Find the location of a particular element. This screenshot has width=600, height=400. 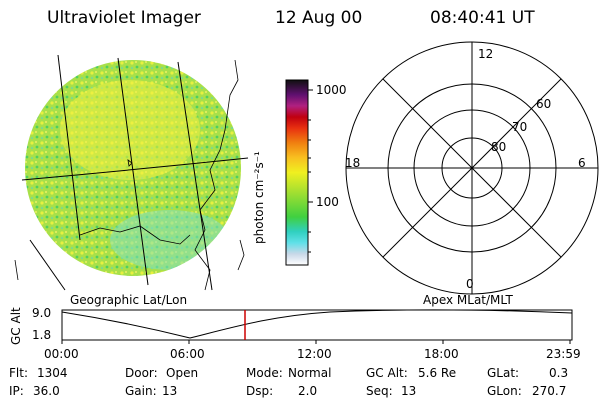

orbit-xtick: 12:00 is located at coordinates (314, 354).